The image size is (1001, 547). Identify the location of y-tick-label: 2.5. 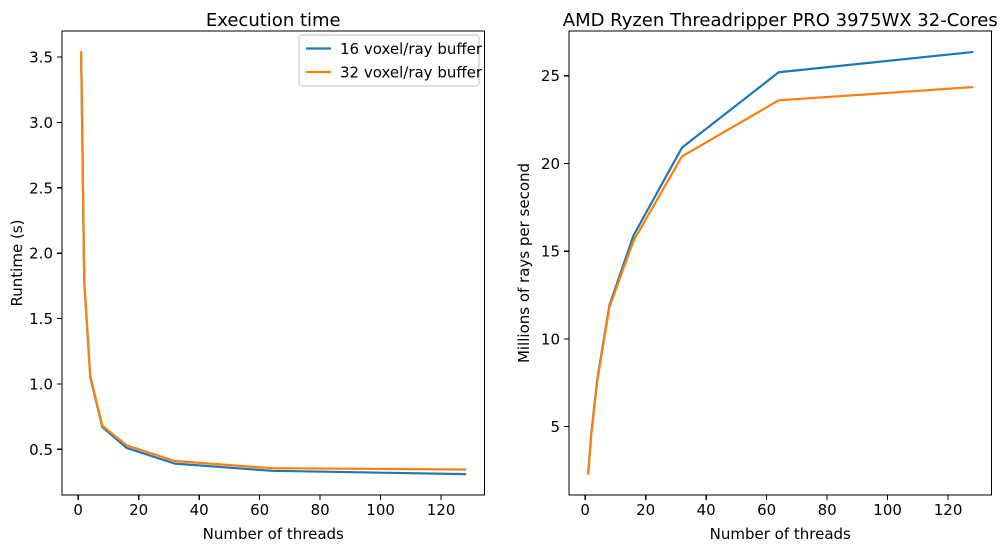
(41, 188).